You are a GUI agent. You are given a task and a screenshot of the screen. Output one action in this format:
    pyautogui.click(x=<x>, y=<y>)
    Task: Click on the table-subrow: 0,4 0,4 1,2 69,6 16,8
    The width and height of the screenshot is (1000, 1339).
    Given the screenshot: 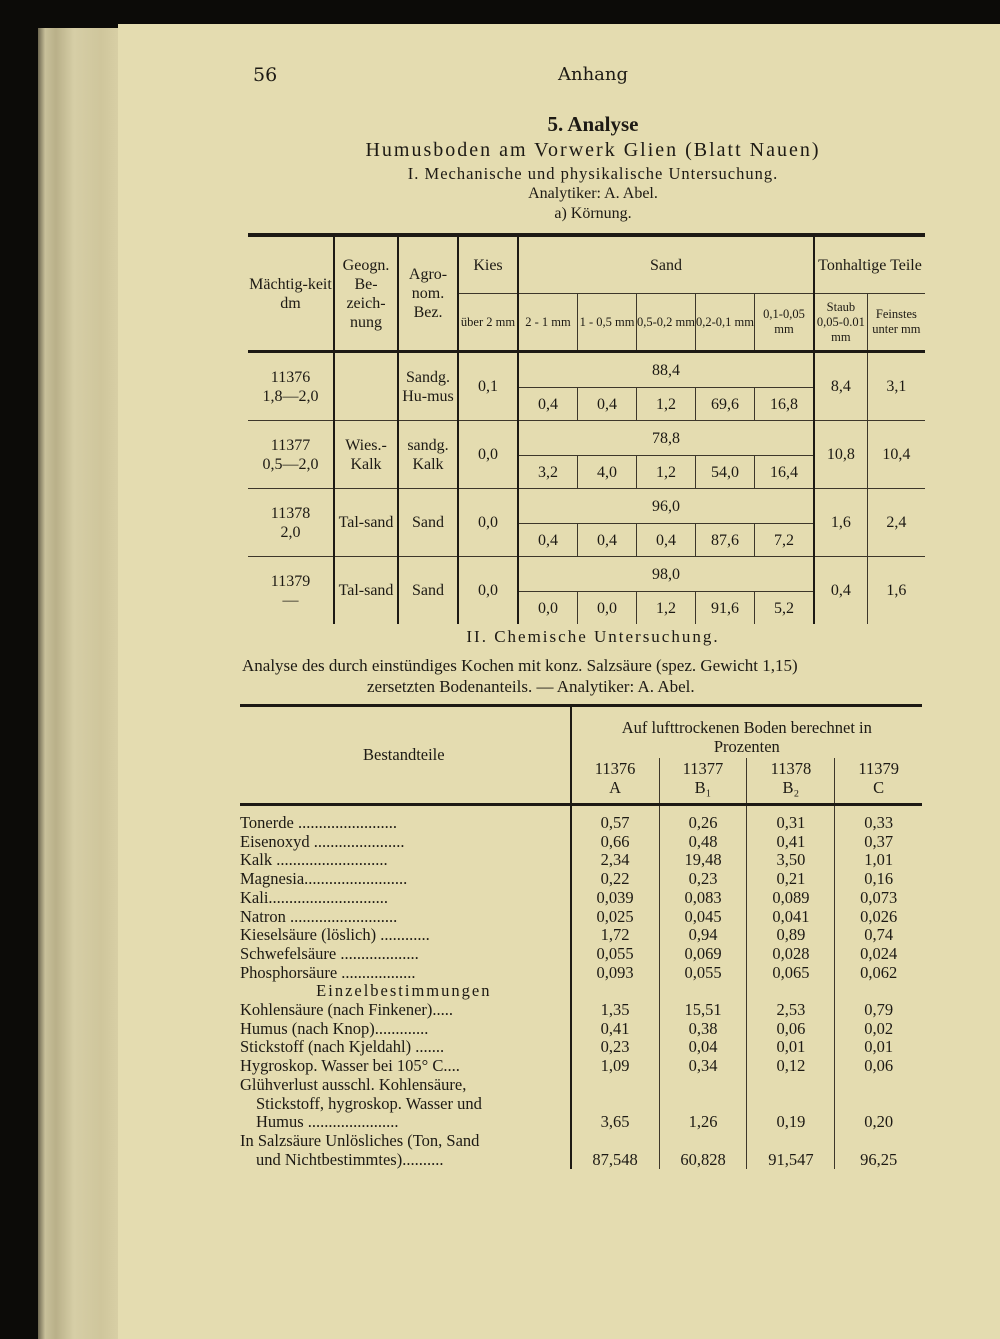 What is the action you would take?
    pyautogui.click(x=586, y=404)
    